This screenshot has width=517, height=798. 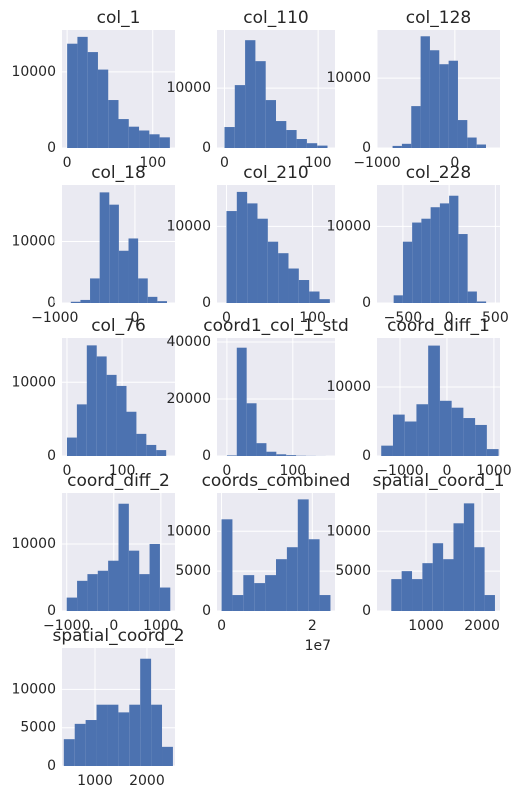 I want to click on x-tick-label: 100, so click(x=152, y=163).